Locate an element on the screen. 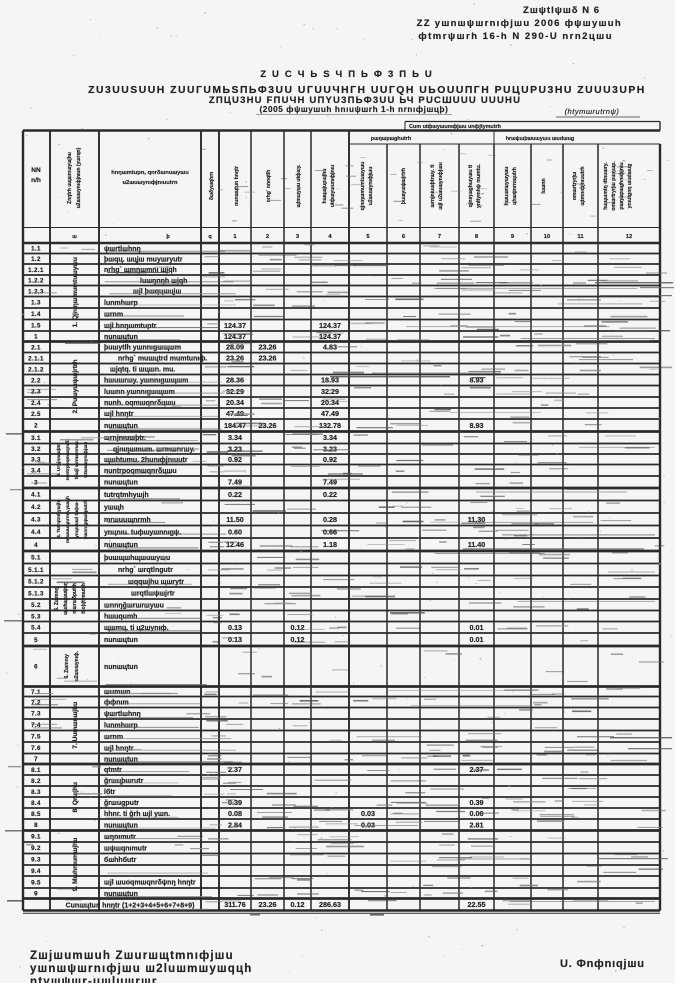  svg-text: 4.1 is located at coordinates (36, 495).